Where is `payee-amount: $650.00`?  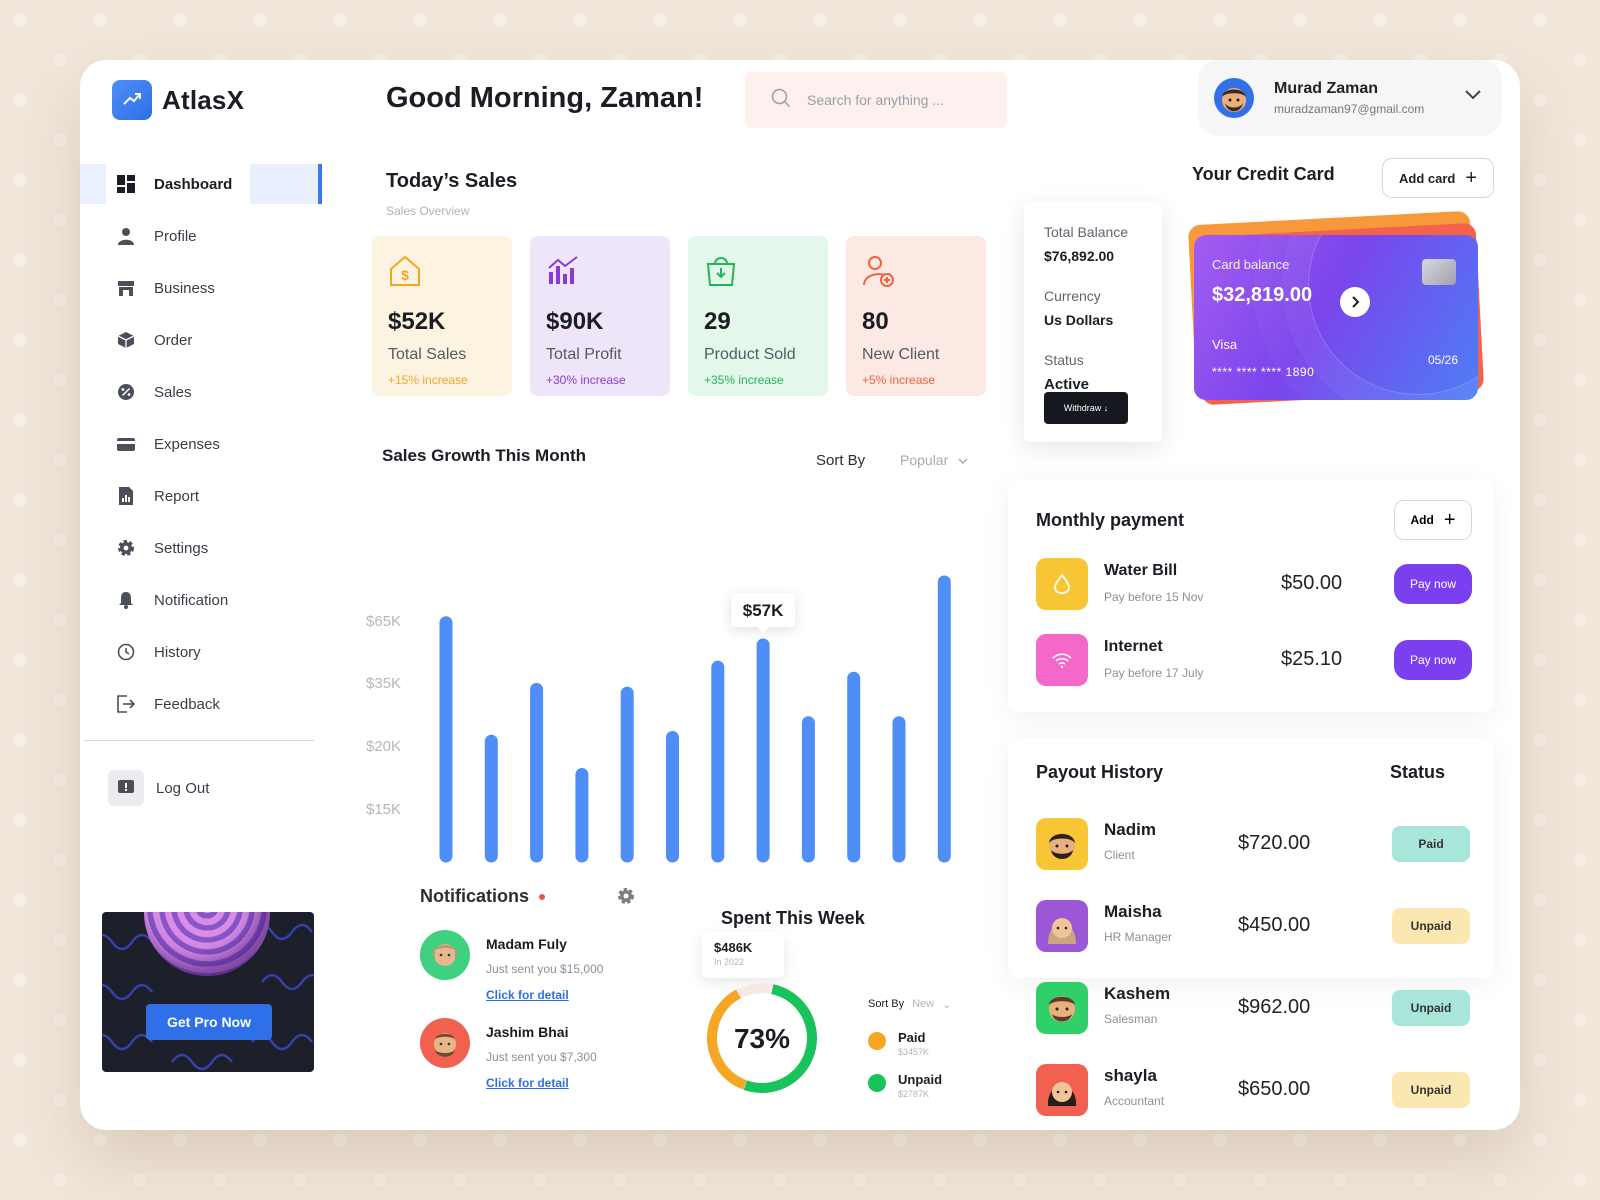
payee-amount: $650.00 is located at coordinates (1274, 1089).